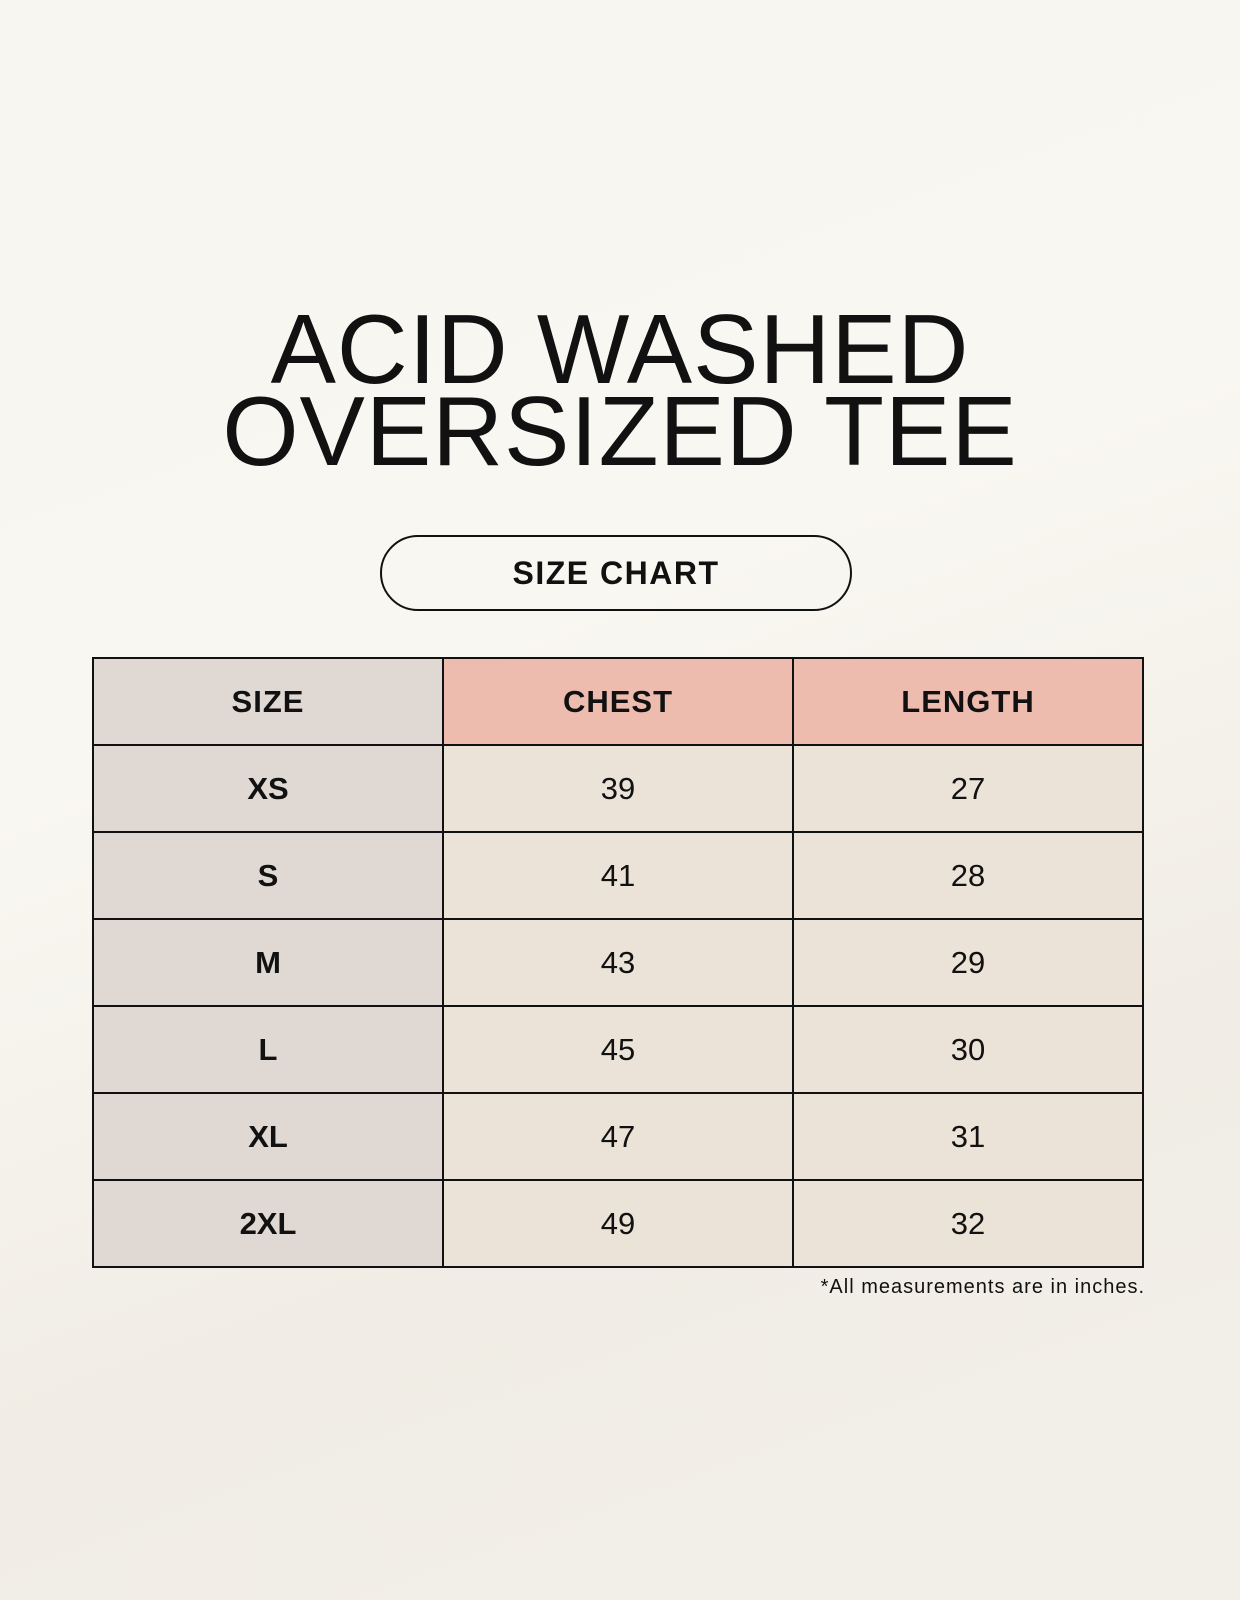 The width and height of the screenshot is (1240, 1600). Describe the element at coordinates (968, 701) in the screenshot. I see `header-length: LENGTH` at that location.